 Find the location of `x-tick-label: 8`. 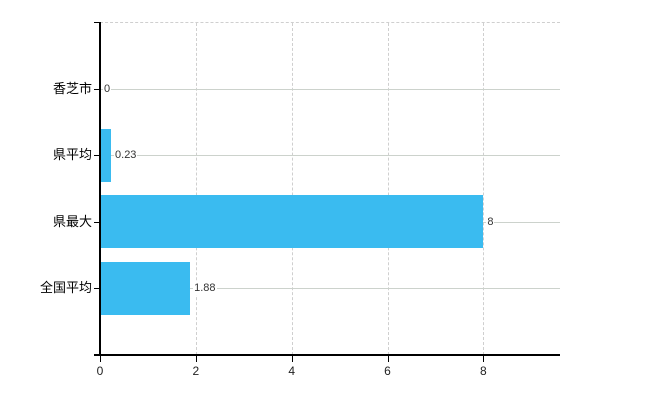

x-tick-label: 8 is located at coordinates (483, 370).